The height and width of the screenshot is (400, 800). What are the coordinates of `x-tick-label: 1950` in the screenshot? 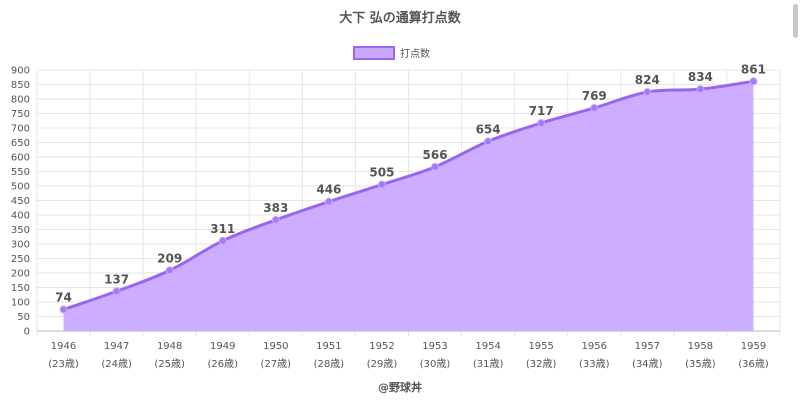 It's located at (275, 346).